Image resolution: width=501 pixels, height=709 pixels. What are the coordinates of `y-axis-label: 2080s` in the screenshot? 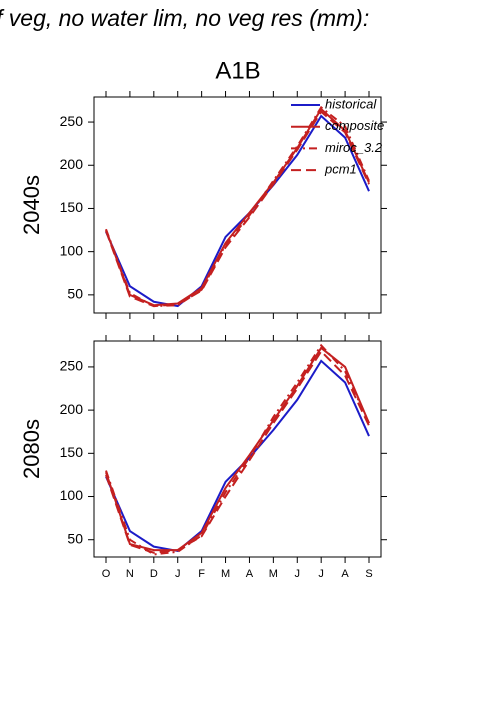 It's located at (31, 449).